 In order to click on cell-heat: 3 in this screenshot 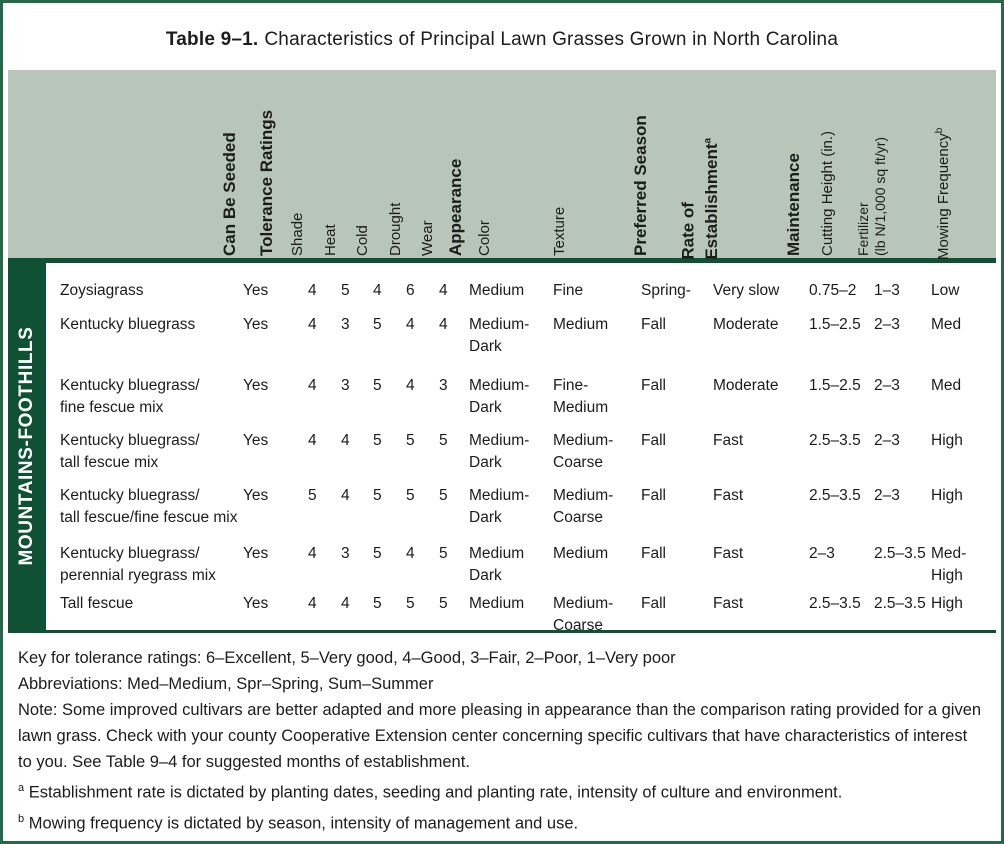, I will do `click(345, 553)`.